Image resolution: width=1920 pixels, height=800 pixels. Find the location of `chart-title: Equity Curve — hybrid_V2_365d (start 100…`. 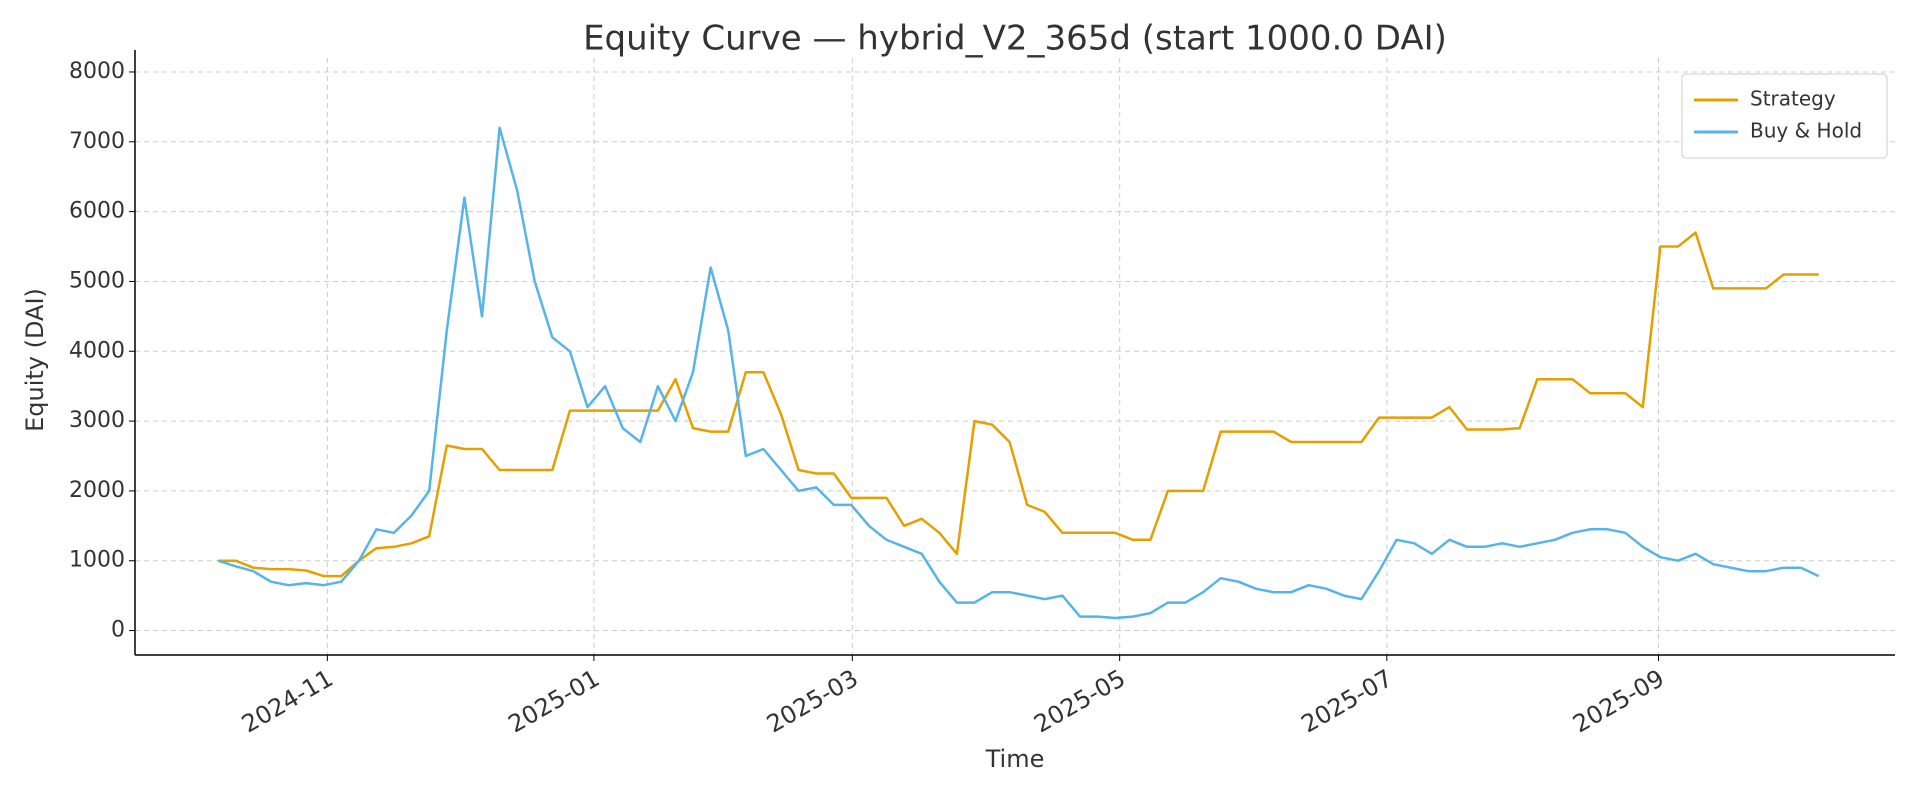

chart-title: Equity Curve — hybrid_V2_365d (start 100… is located at coordinates (1015, 39).